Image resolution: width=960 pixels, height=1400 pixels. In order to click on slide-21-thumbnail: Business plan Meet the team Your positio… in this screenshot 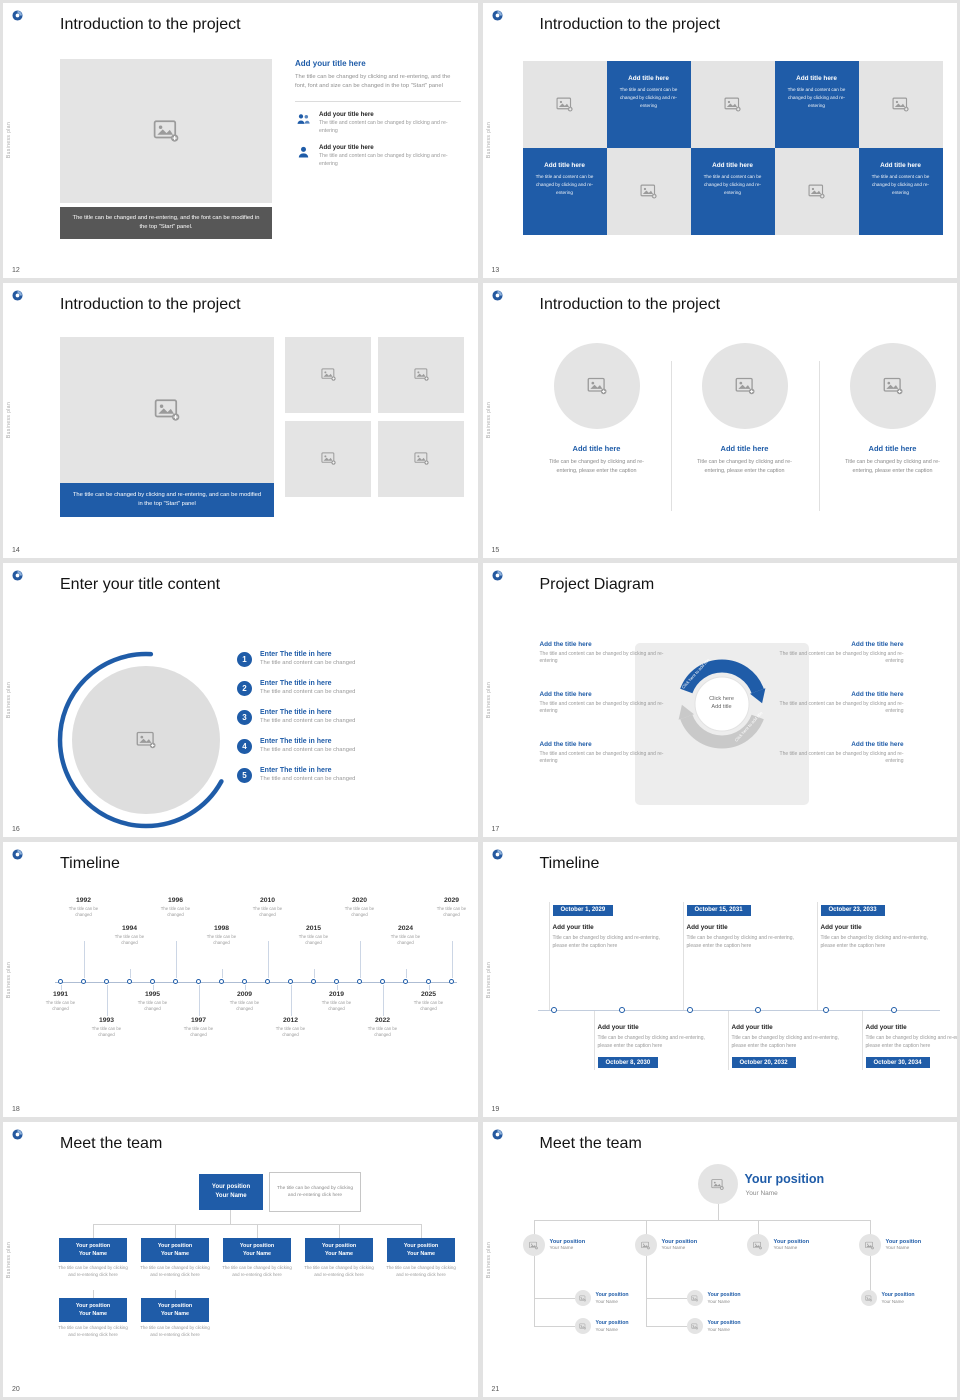, I will do `click(719, 1259)`.